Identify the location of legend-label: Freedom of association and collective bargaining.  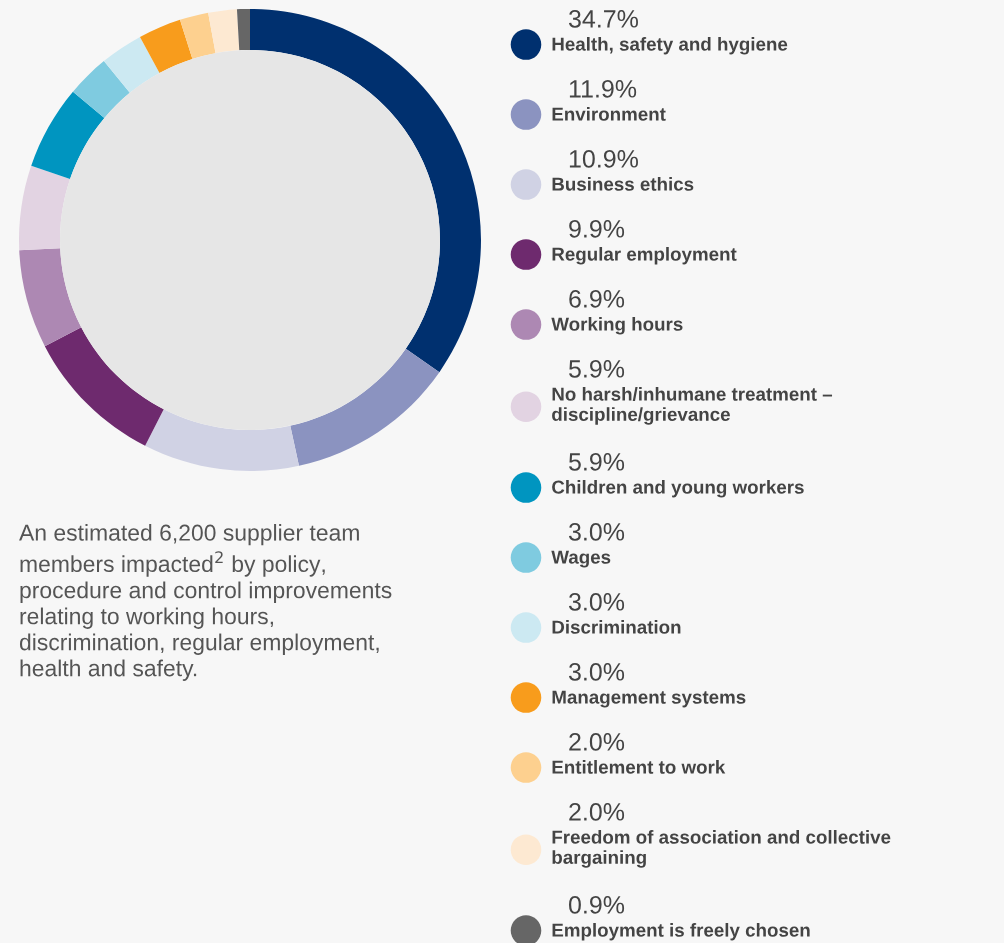
(721, 849).